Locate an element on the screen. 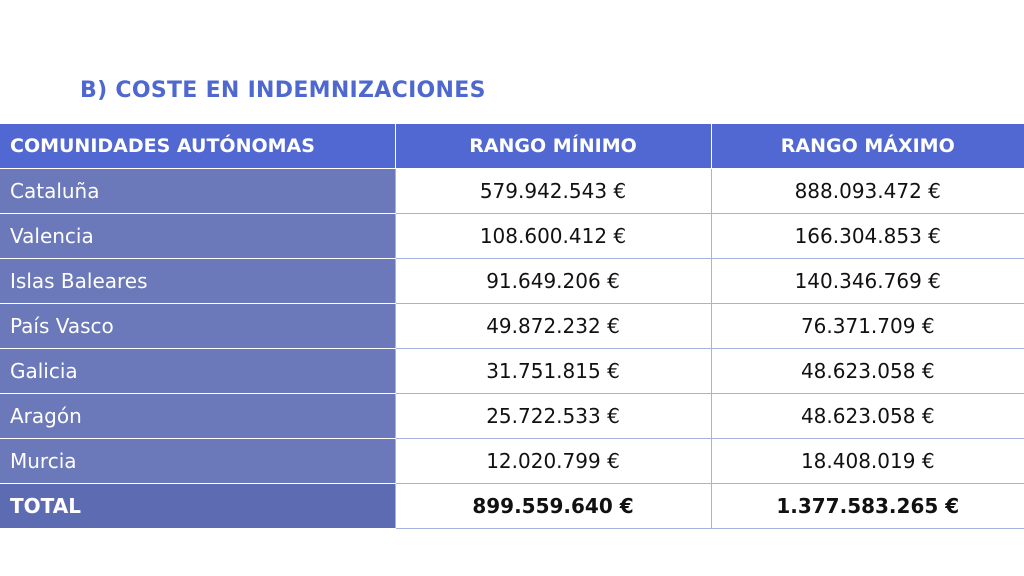 This screenshot has height=576, width=1024. table-row: Galicia 31.751.815 € 48.623.058 € is located at coordinates (512, 371).